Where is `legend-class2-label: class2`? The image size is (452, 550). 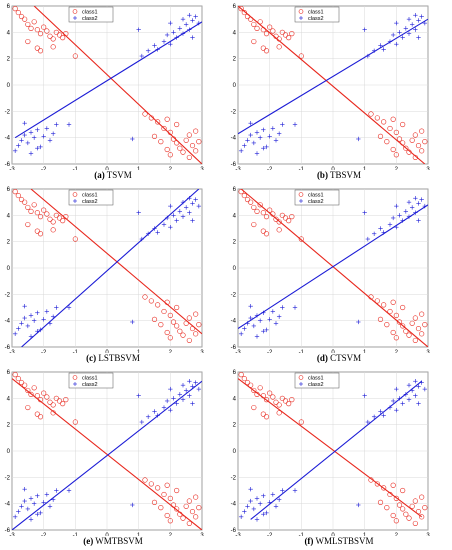 legend-class2-label: class2 is located at coordinates (90, 202).